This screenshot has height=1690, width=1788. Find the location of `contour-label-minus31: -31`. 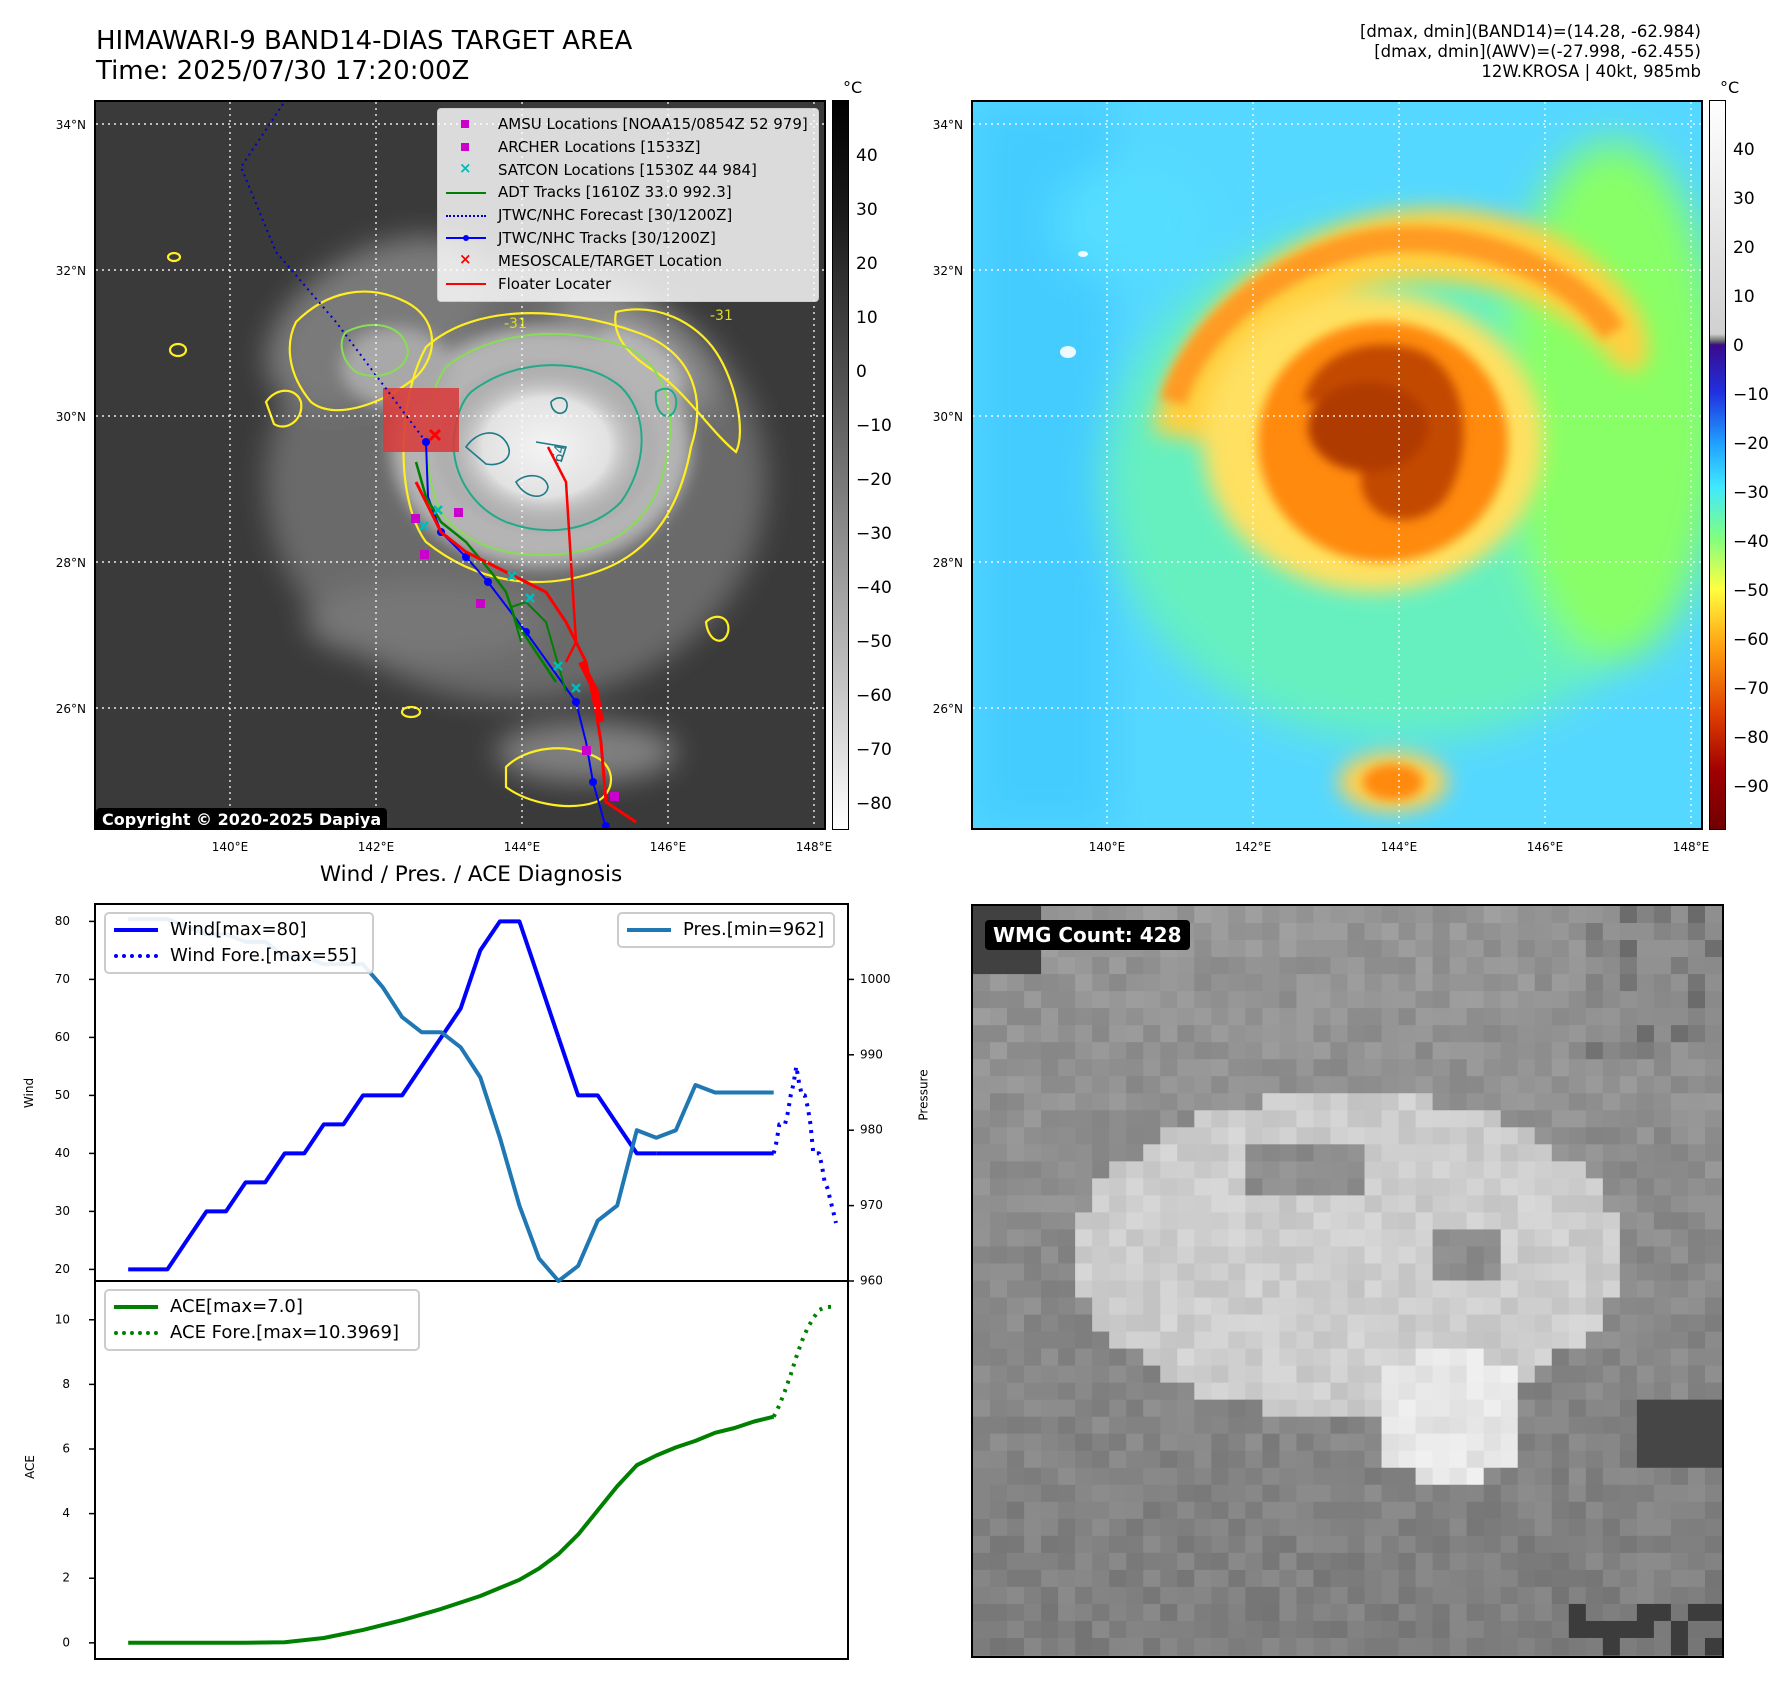

contour-label-minus31: -31 is located at coordinates (515, 324).